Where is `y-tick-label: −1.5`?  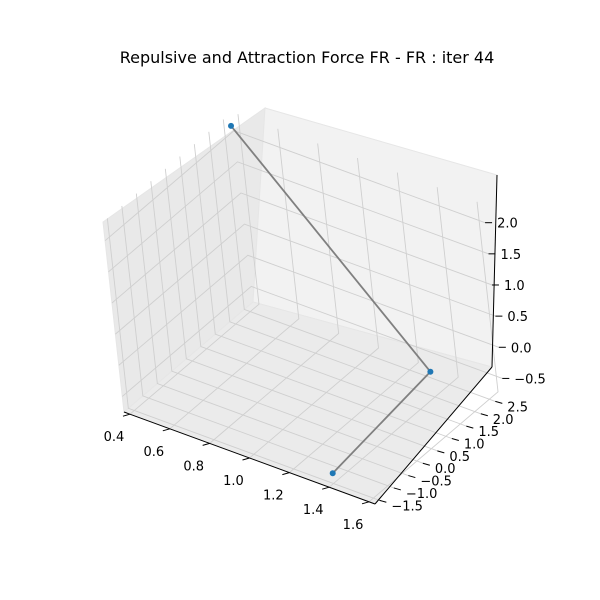 y-tick-label: −1.5 is located at coordinates (407, 506).